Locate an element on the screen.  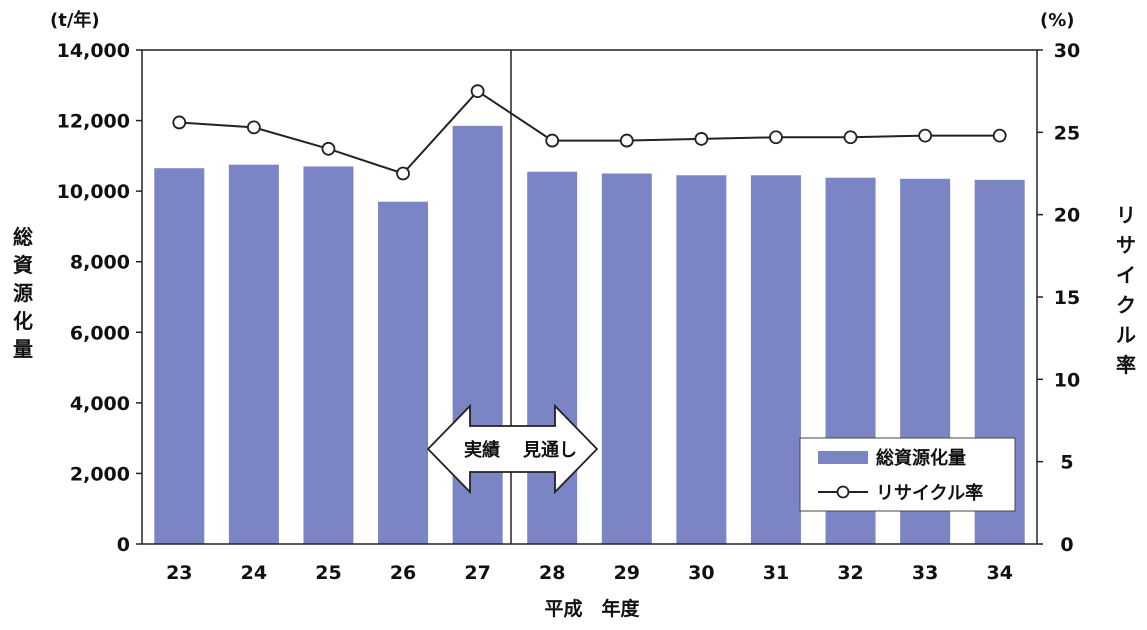
x-axis-ticks: 23 24 25 26 27 28 29 30 31 32 33 34 is located at coordinates (589, 573).